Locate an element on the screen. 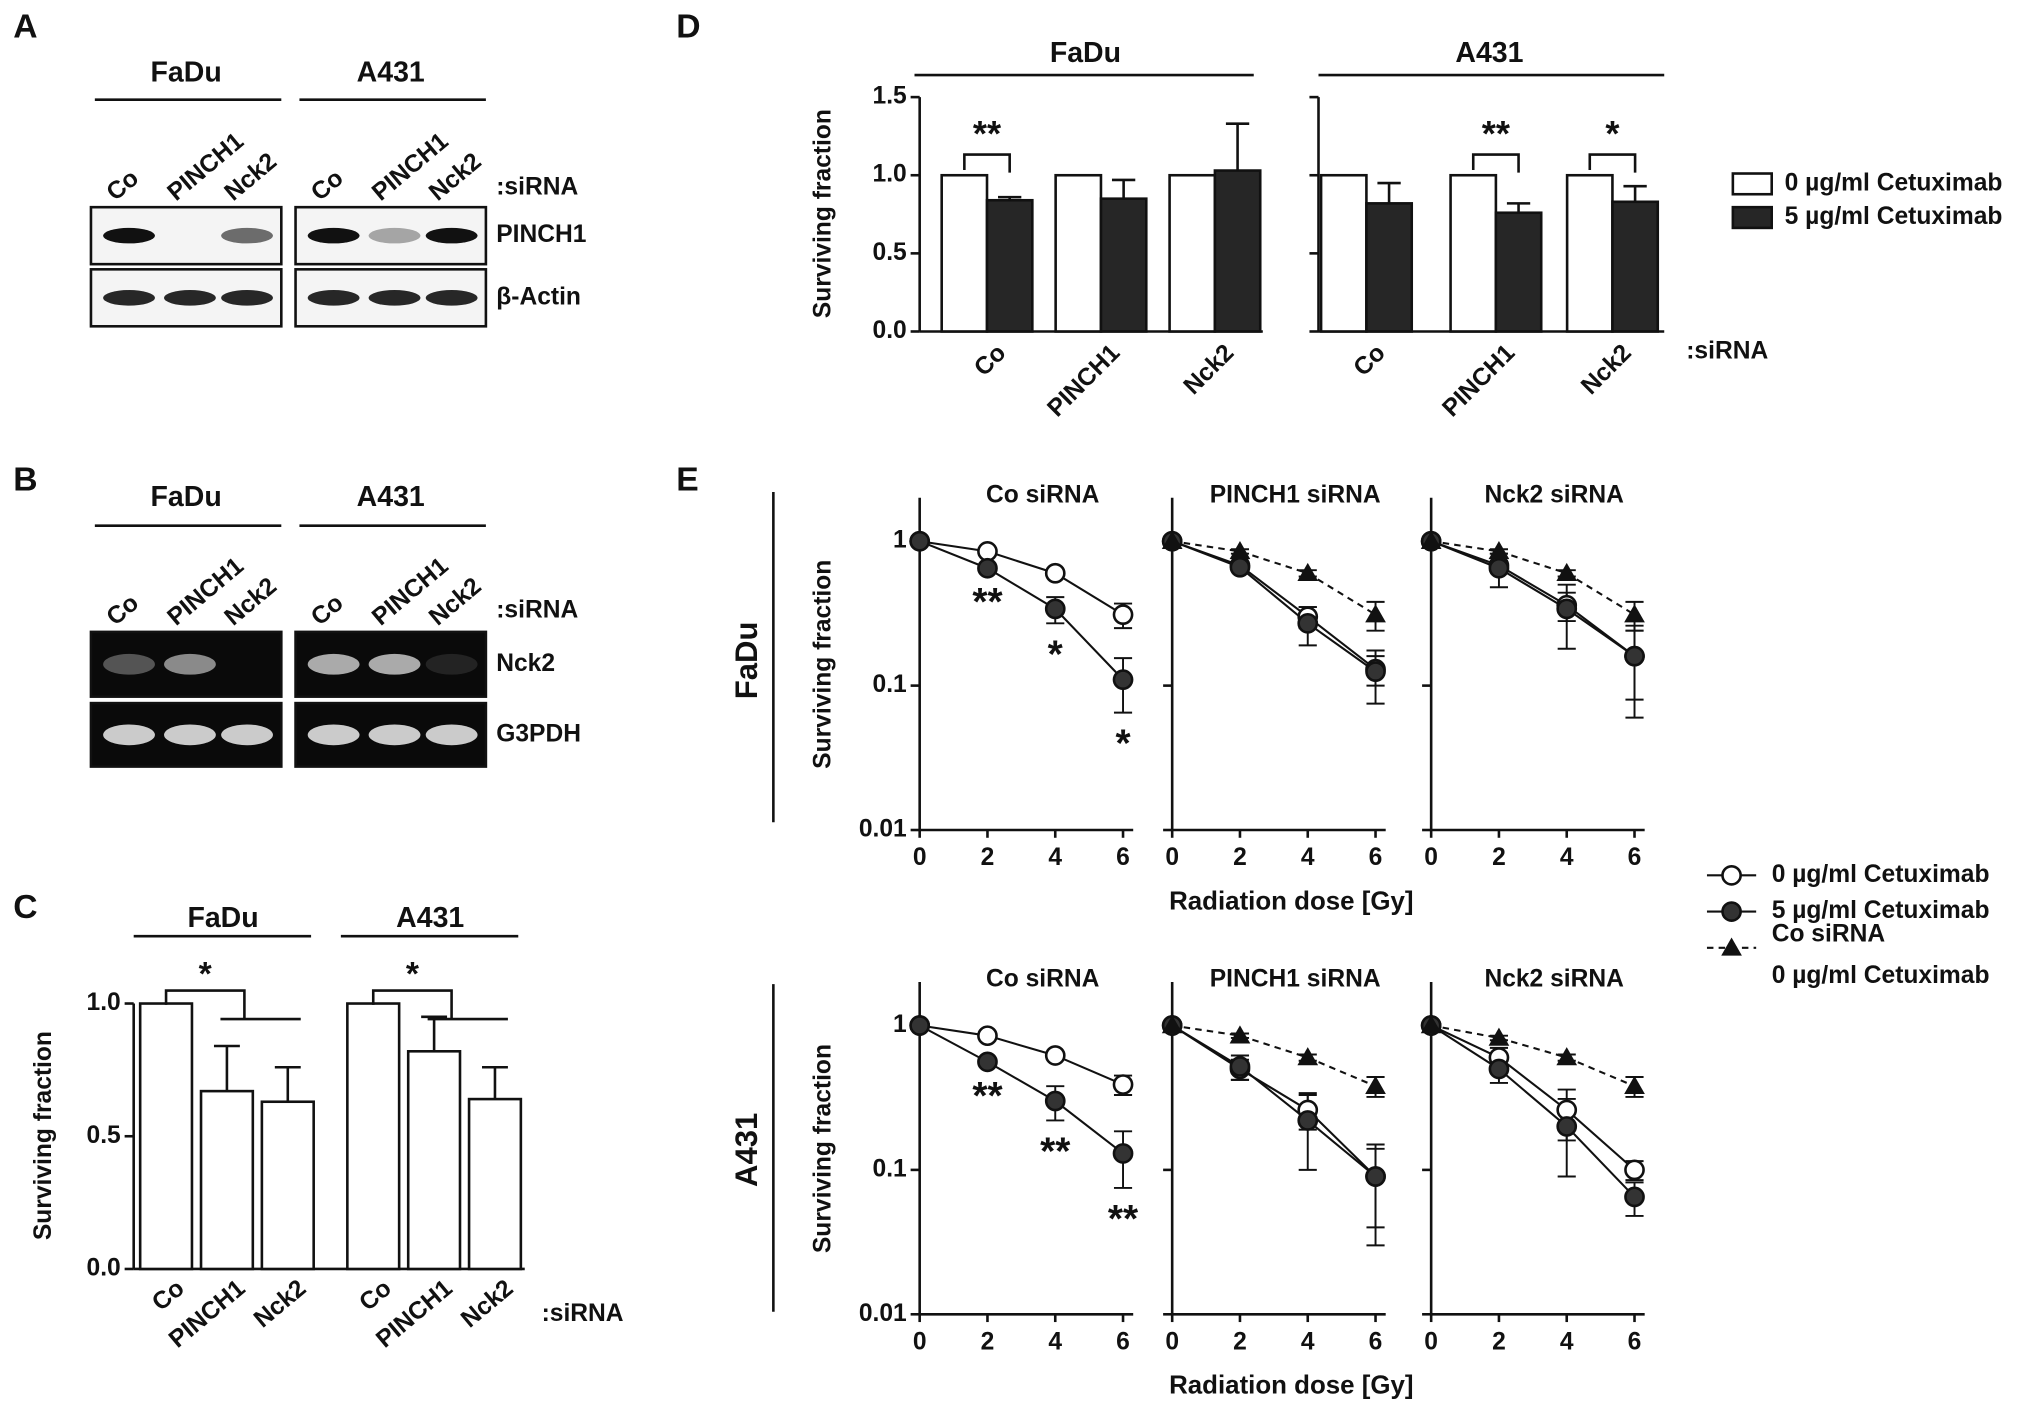 The height and width of the screenshot is (1414, 2031). y-tick-label: 1.0 is located at coordinates (104, 1002).